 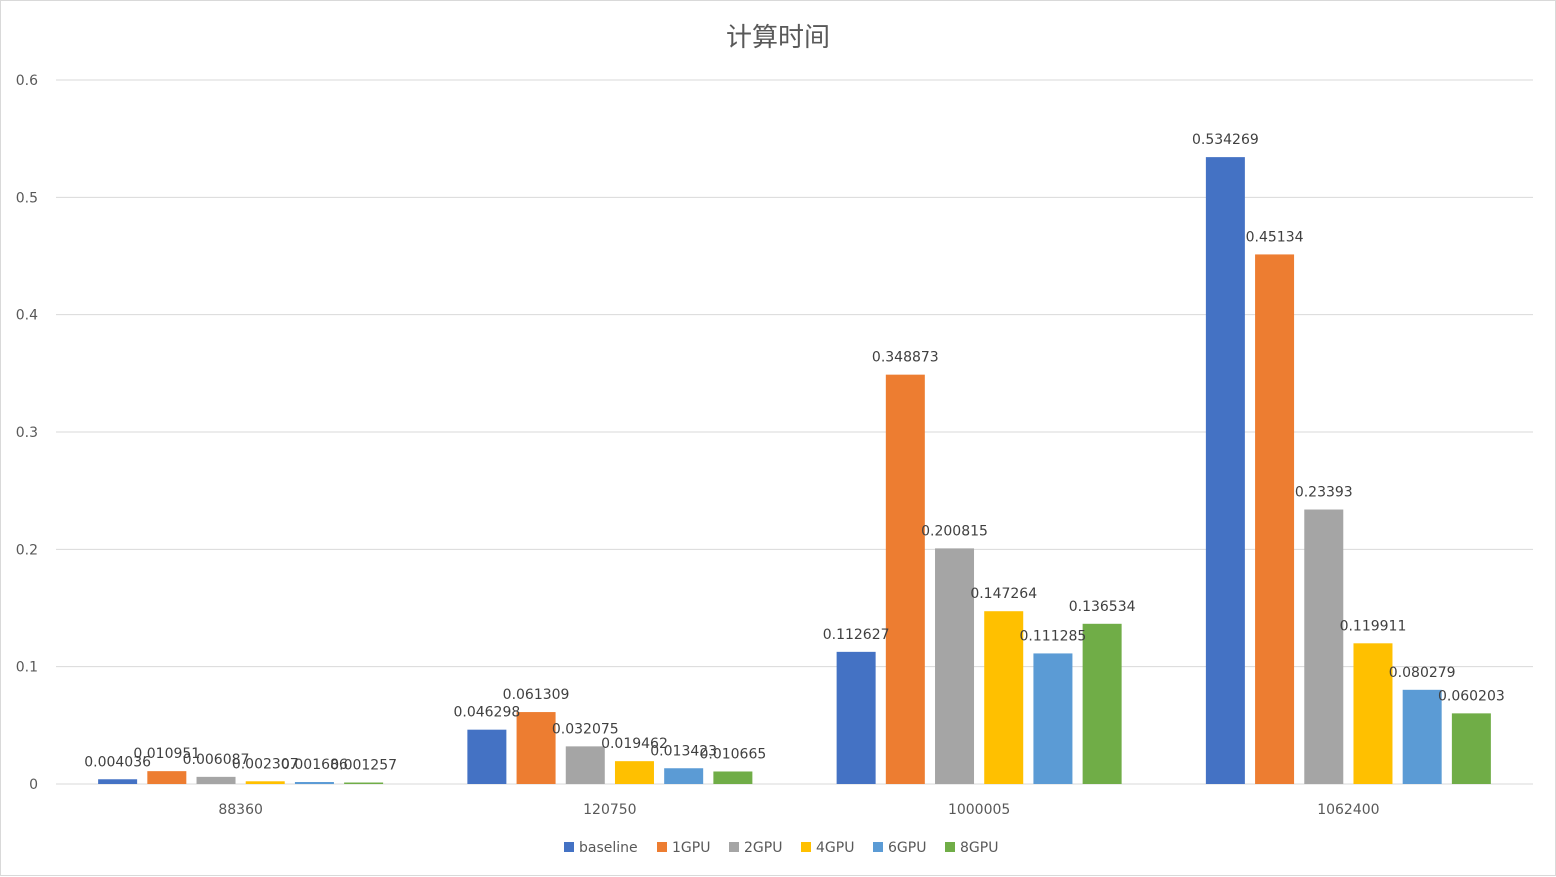 I want to click on legend-label: baseline, so click(x=608, y=848).